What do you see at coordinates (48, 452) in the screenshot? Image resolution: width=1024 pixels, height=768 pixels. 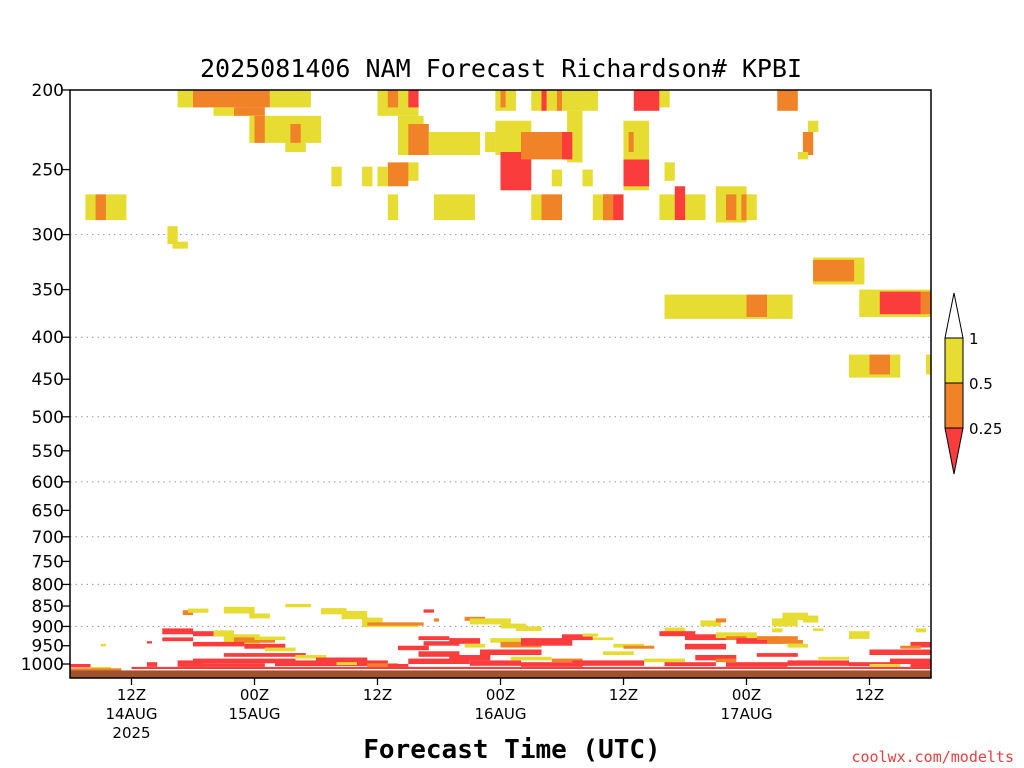 I see `y-tick-label: 550` at bounding box center [48, 452].